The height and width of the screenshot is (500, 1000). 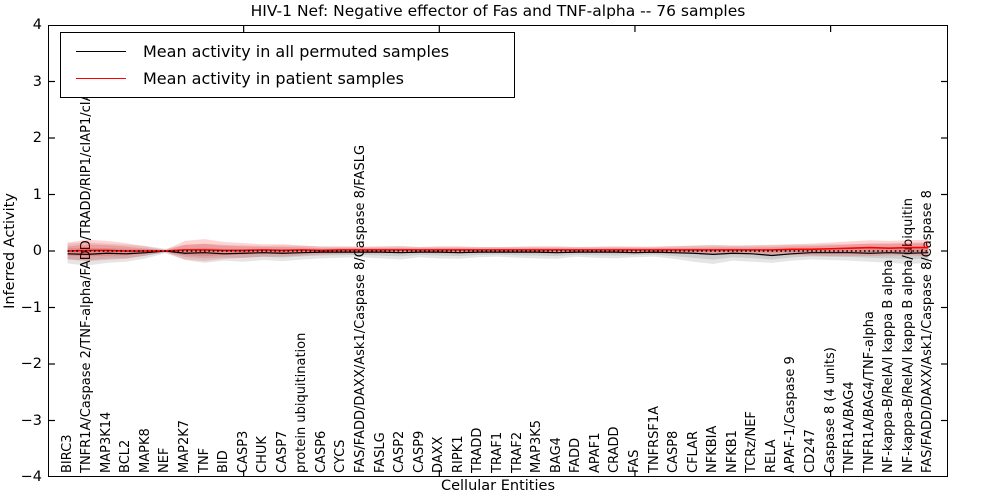 What do you see at coordinates (31, 307) in the screenshot?
I see `y-tick-label: −1` at bounding box center [31, 307].